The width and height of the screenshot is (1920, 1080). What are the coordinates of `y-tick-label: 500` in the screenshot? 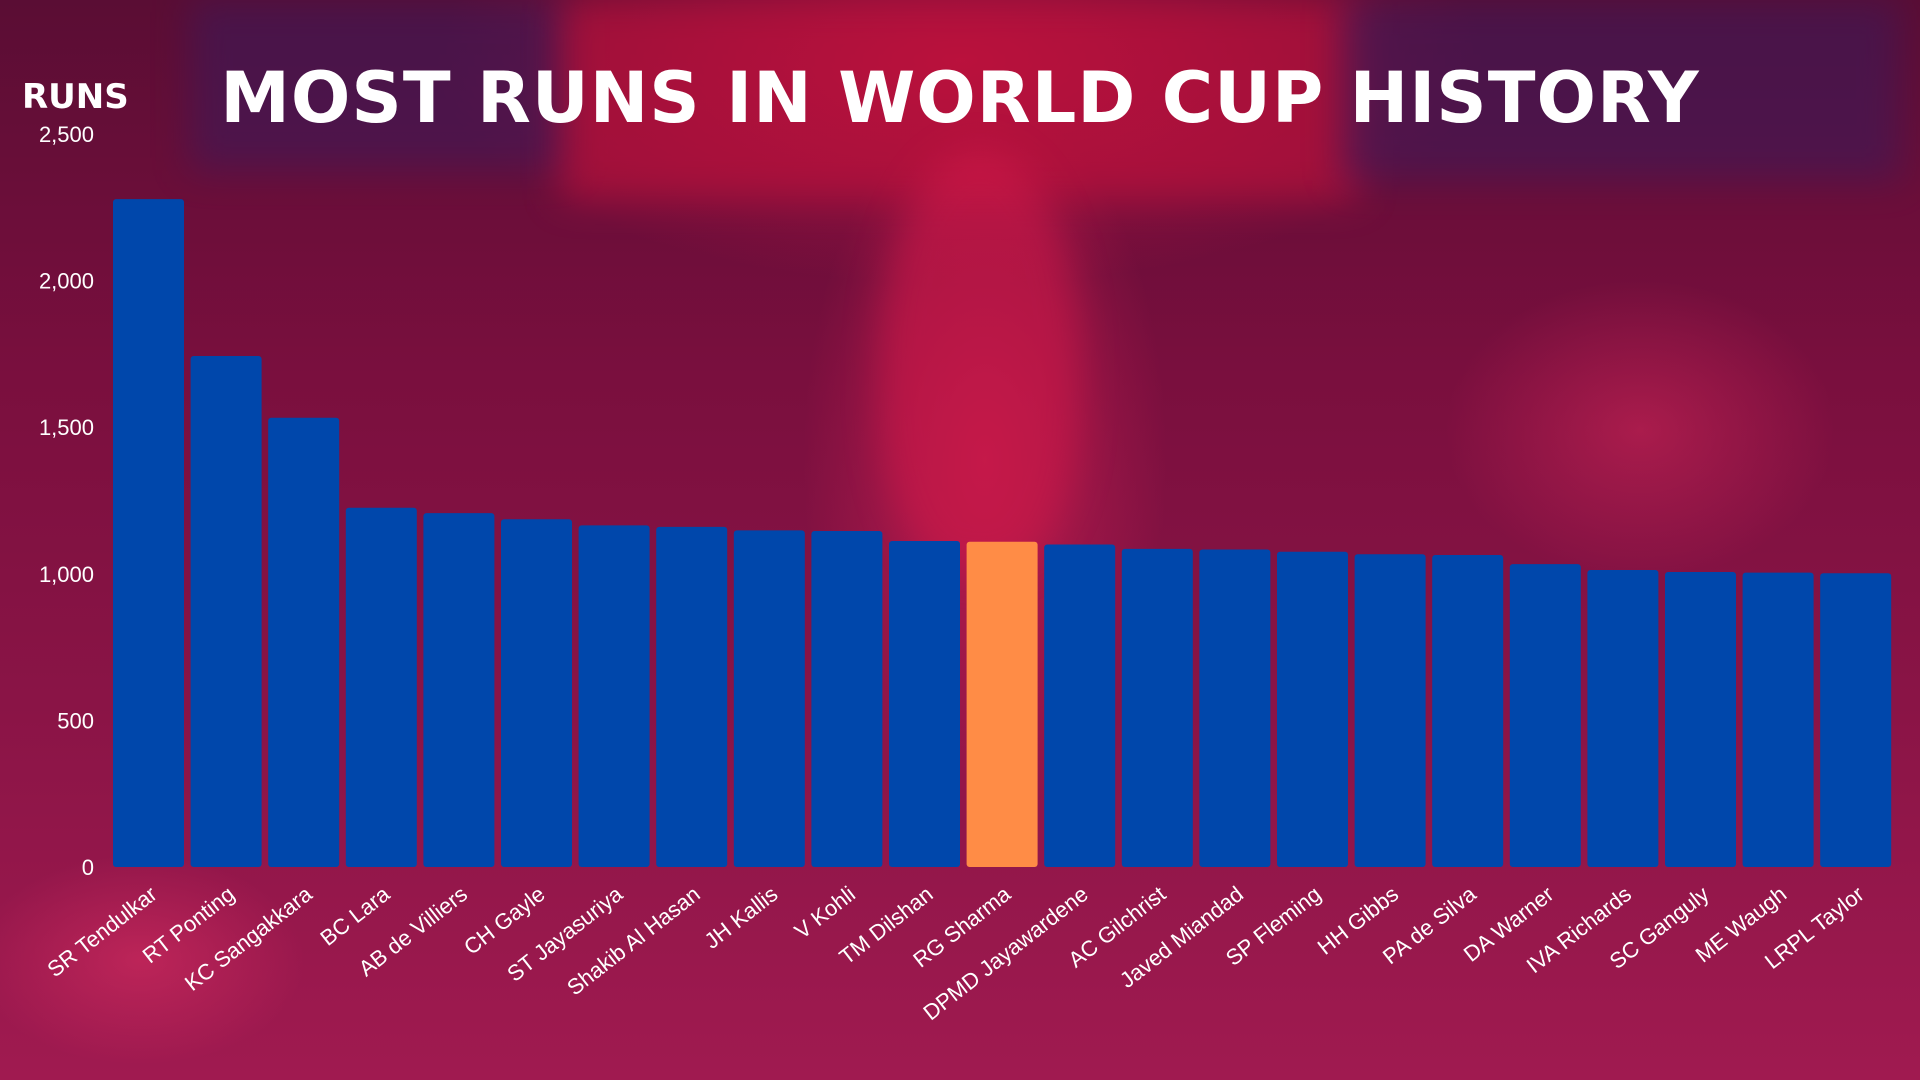 It's located at (75, 720).